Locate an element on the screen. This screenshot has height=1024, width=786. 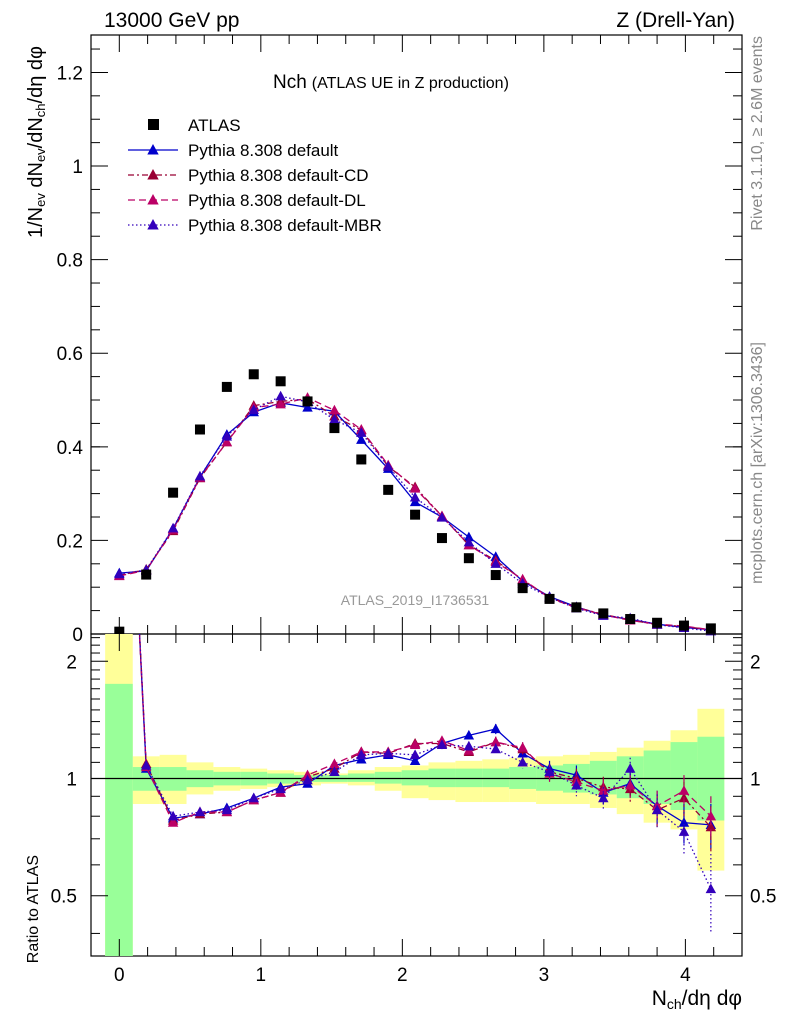
ratio-y-tick-label: 0.5 is located at coordinates (64, 897).